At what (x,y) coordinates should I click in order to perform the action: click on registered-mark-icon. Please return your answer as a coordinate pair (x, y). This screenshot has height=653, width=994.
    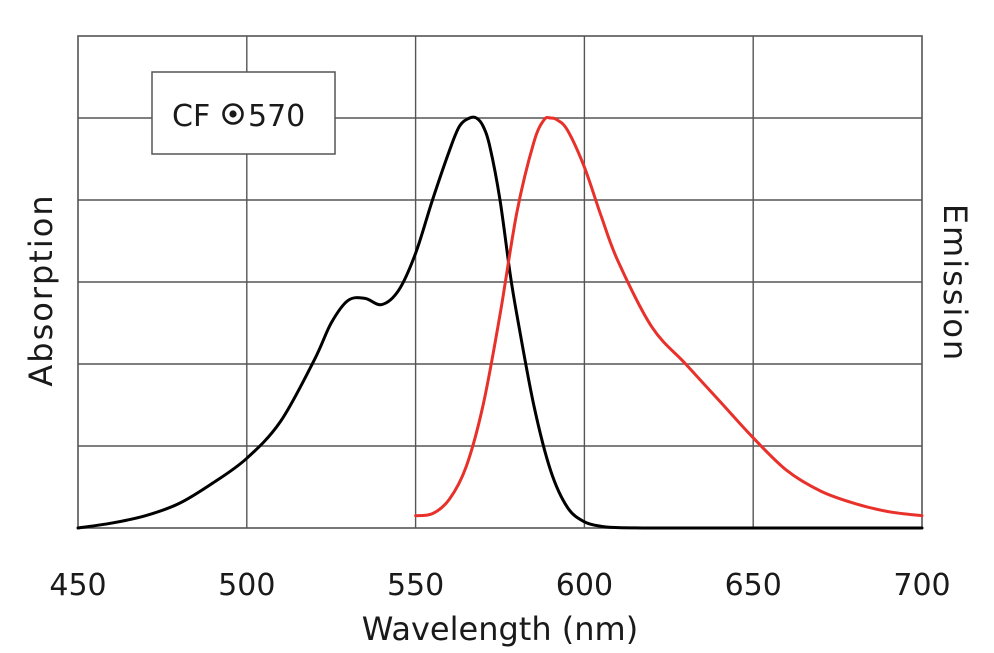
    Looking at the image, I should click on (233, 114).